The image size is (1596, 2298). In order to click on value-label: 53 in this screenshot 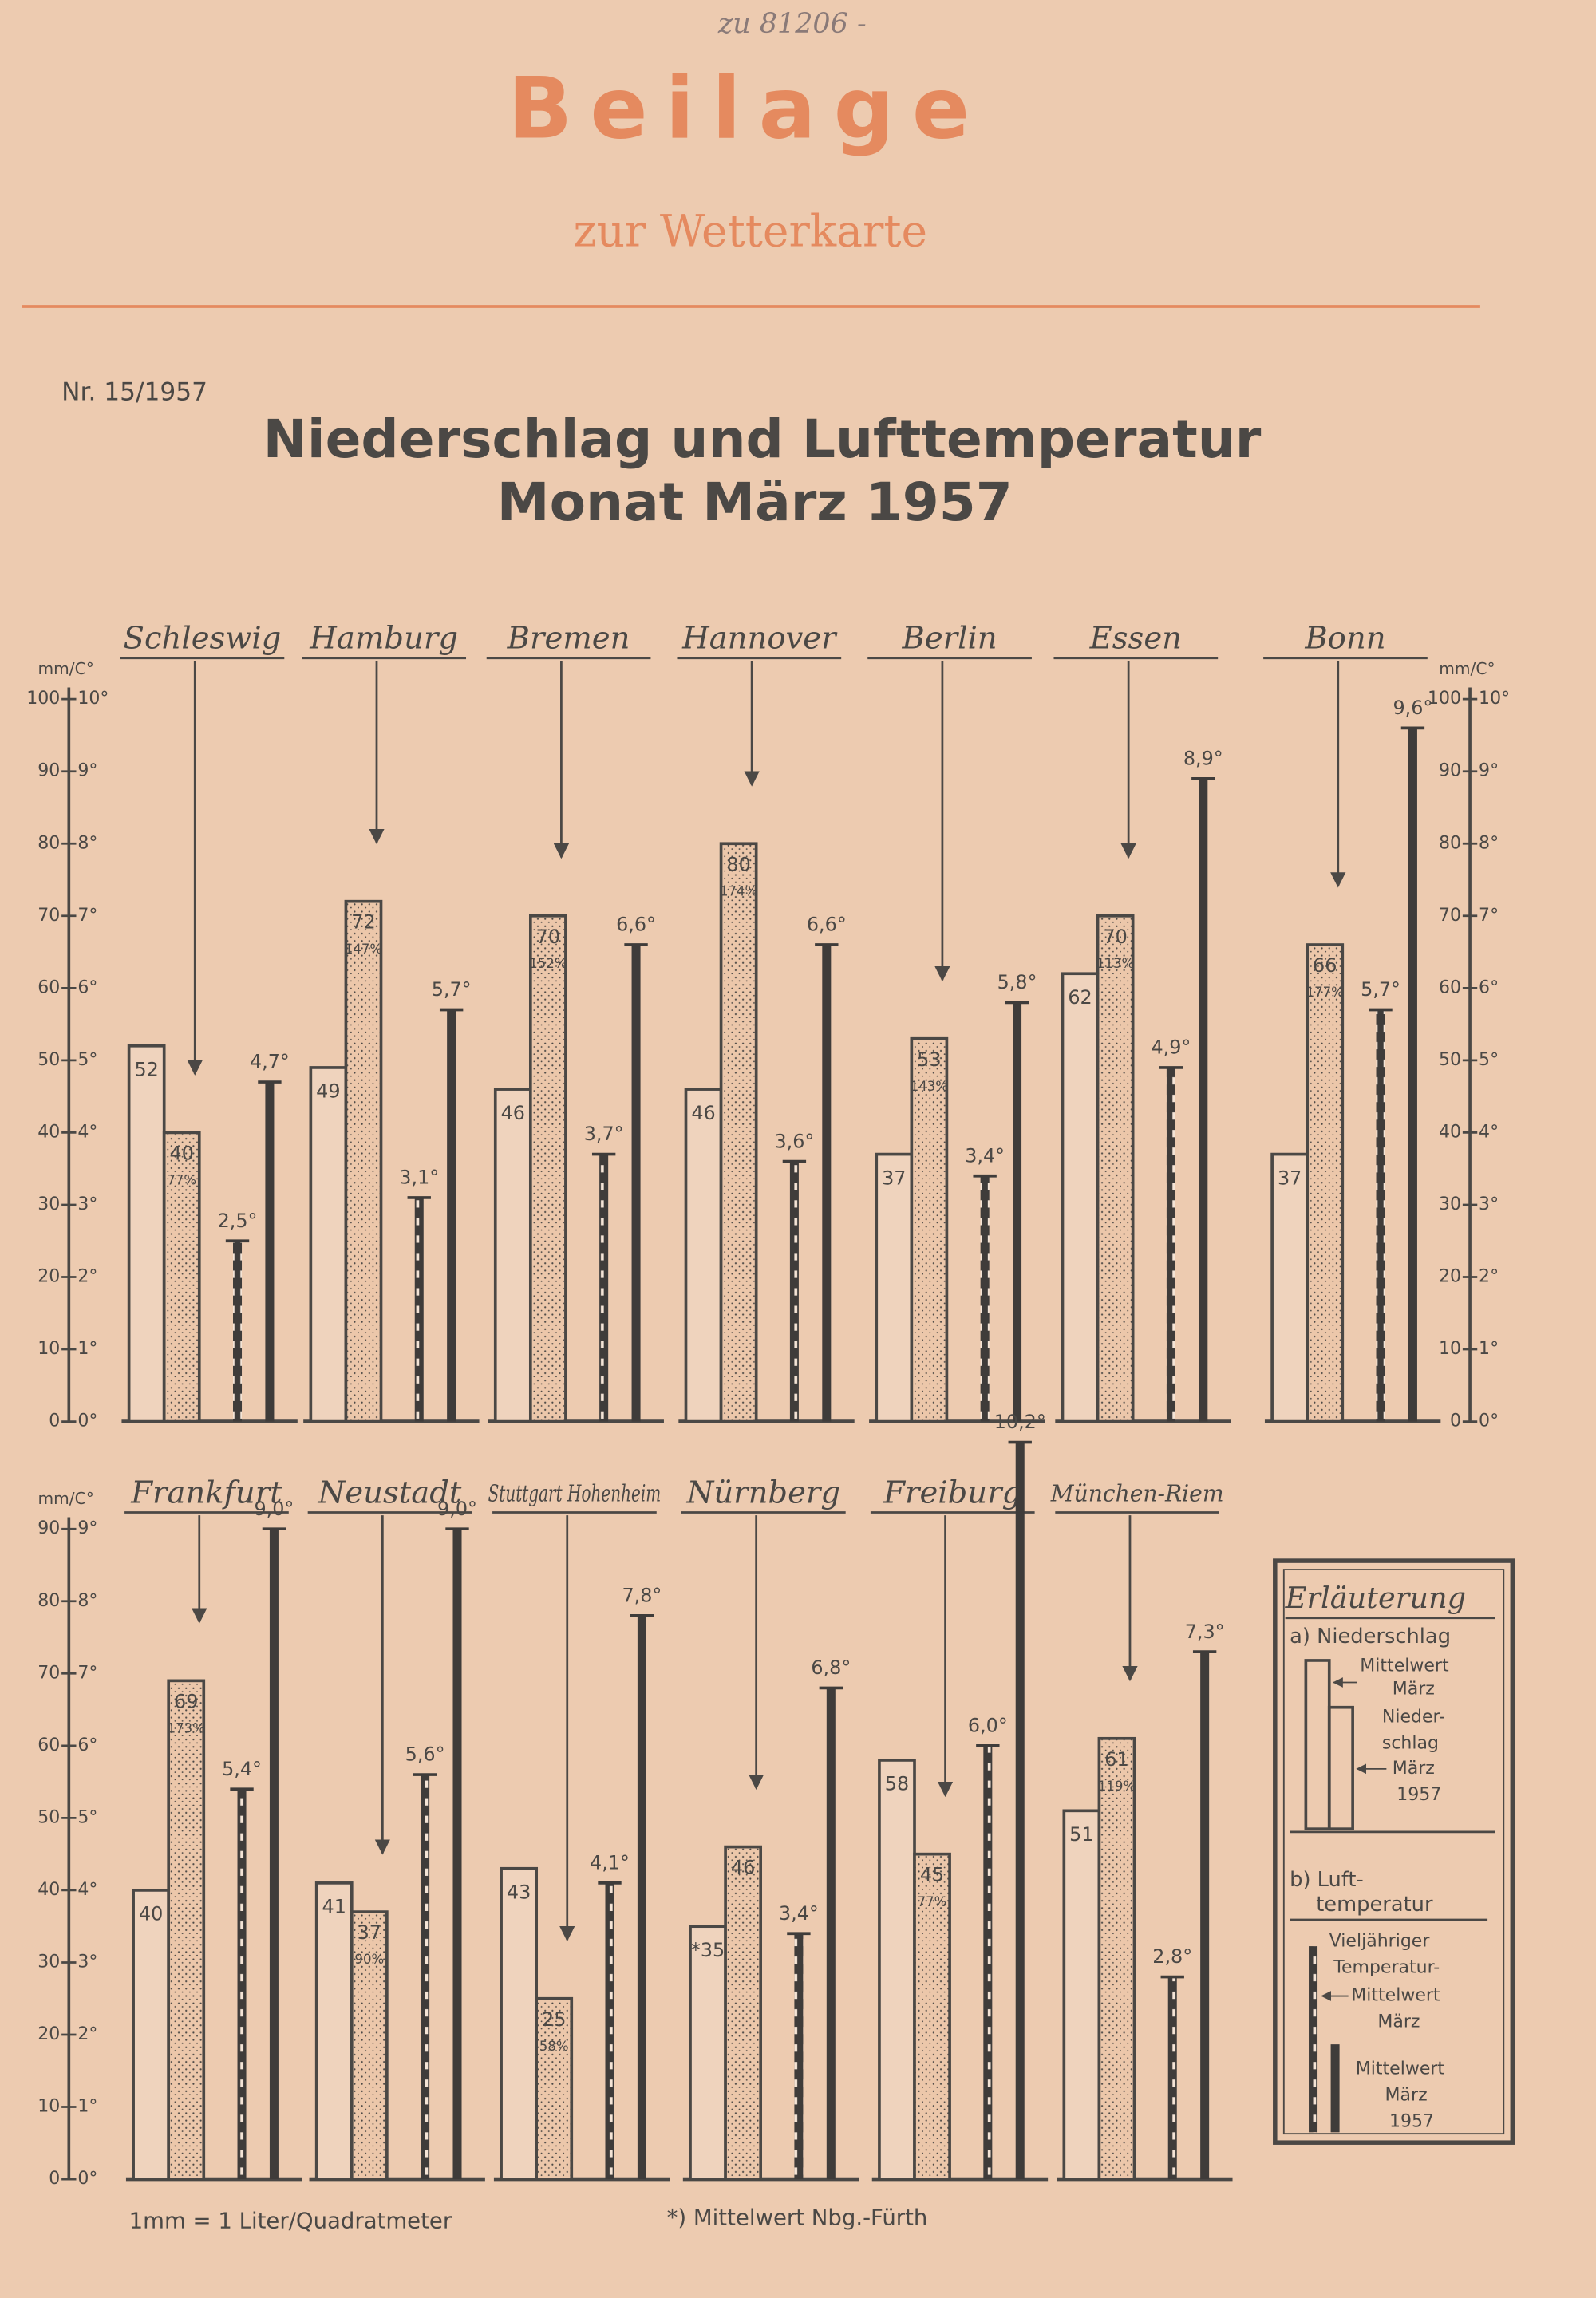, I will do `click(929, 1060)`.